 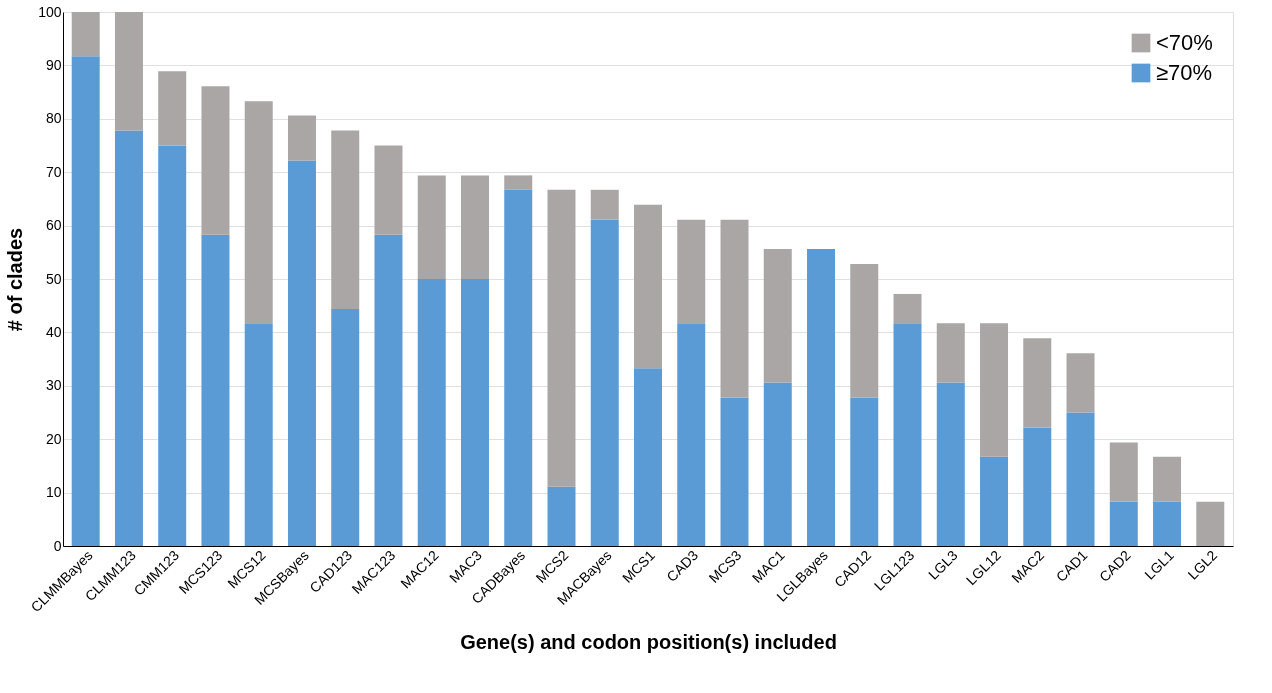 What do you see at coordinates (53, 385) in the screenshot?
I see `y-tick-label: 30` at bounding box center [53, 385].